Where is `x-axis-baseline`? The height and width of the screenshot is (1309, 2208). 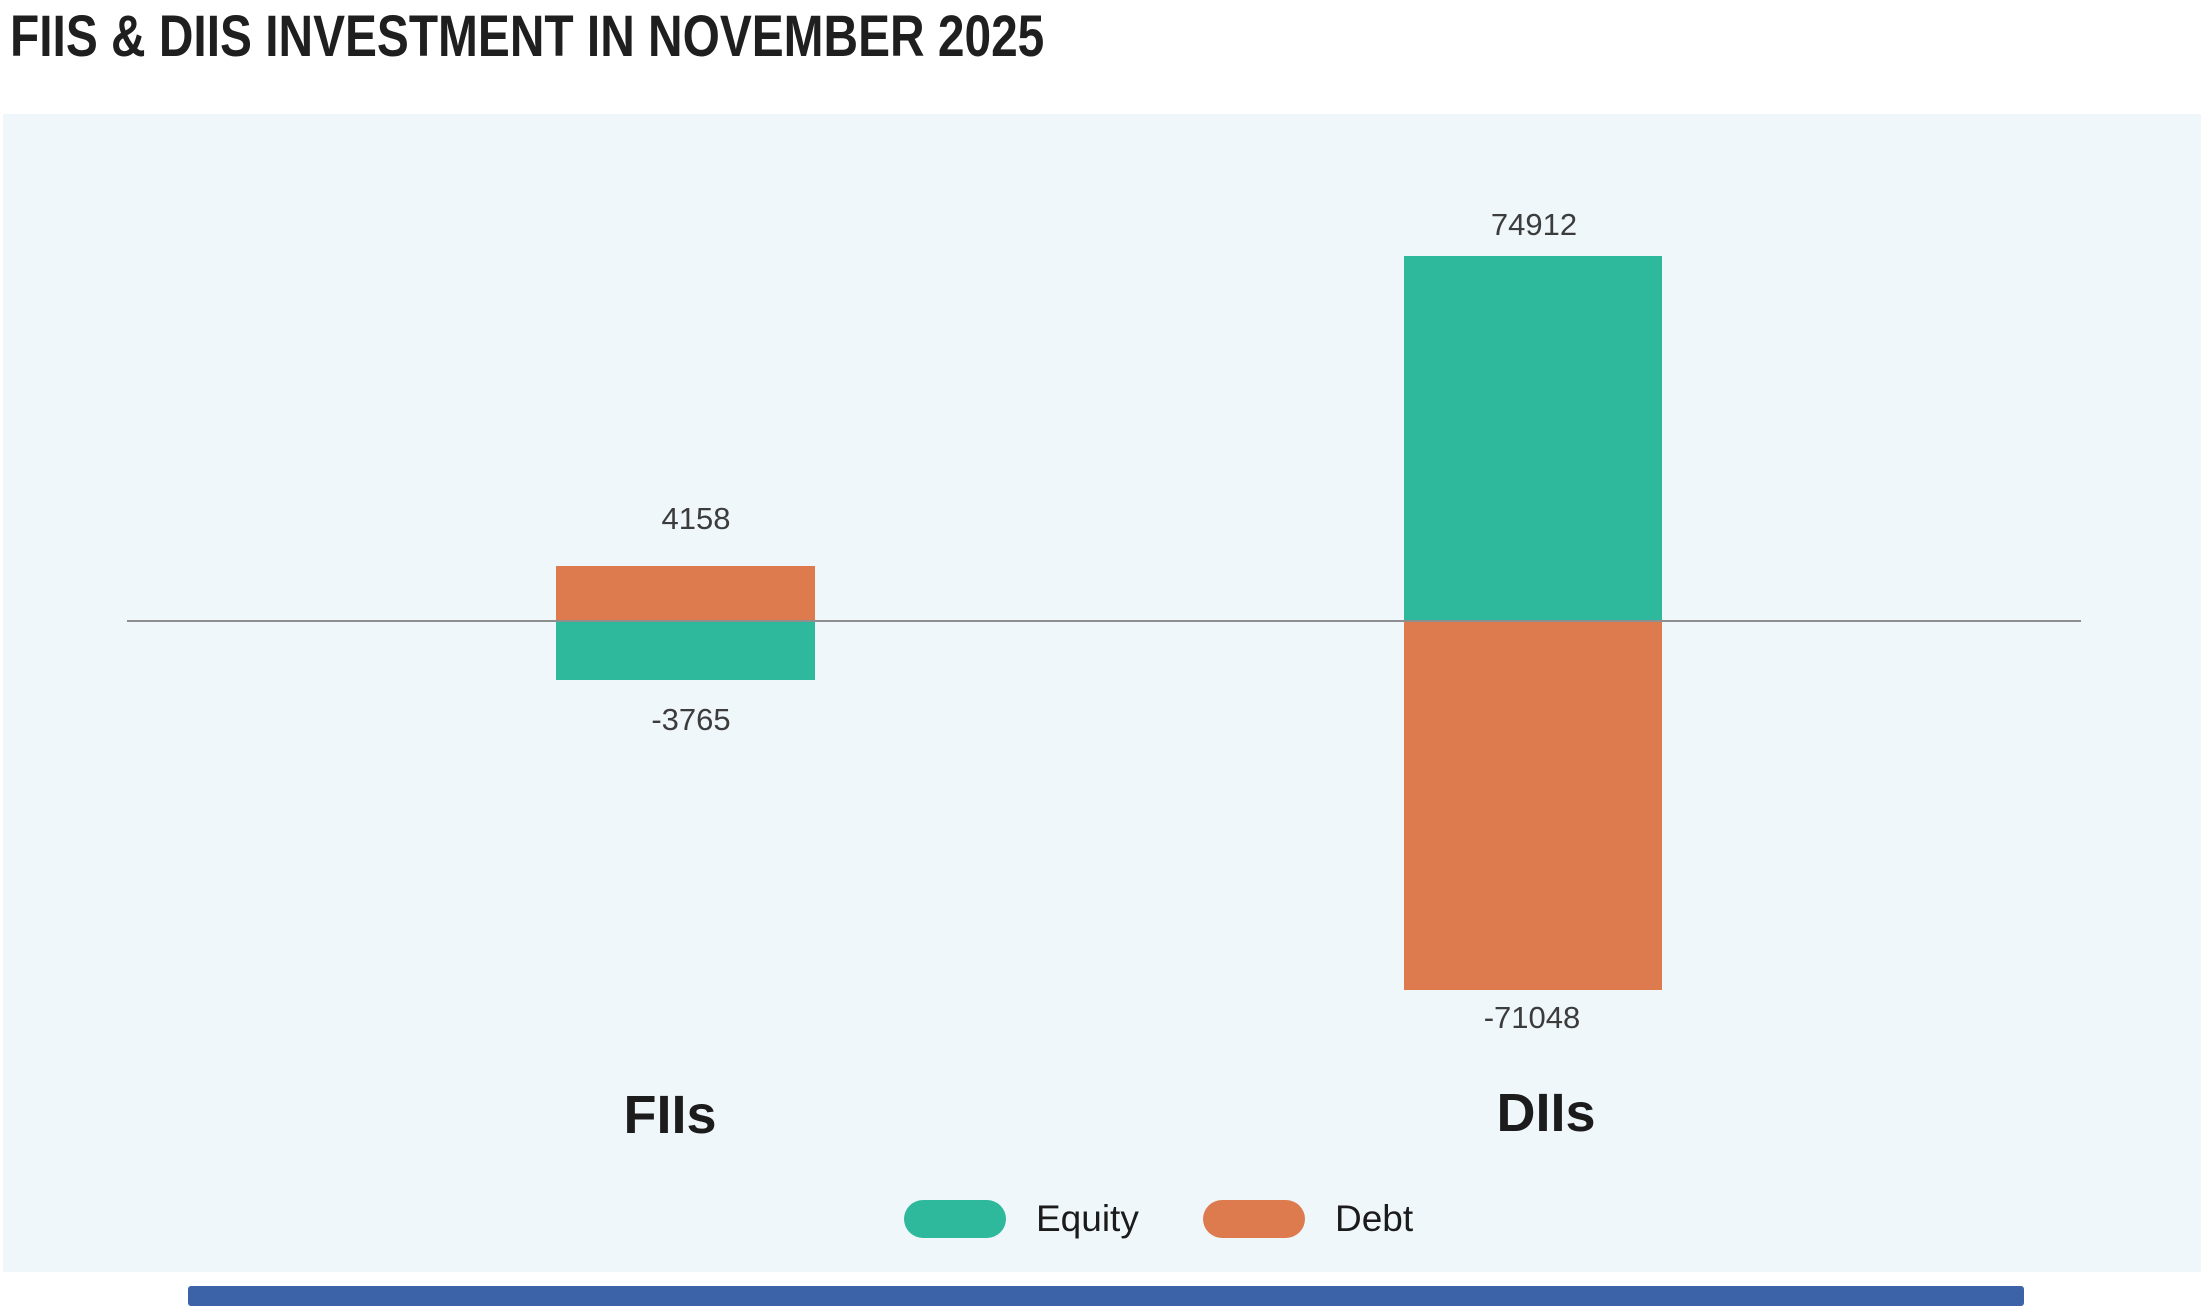 x-axis-baseline is located at coordinates (1104, 621).